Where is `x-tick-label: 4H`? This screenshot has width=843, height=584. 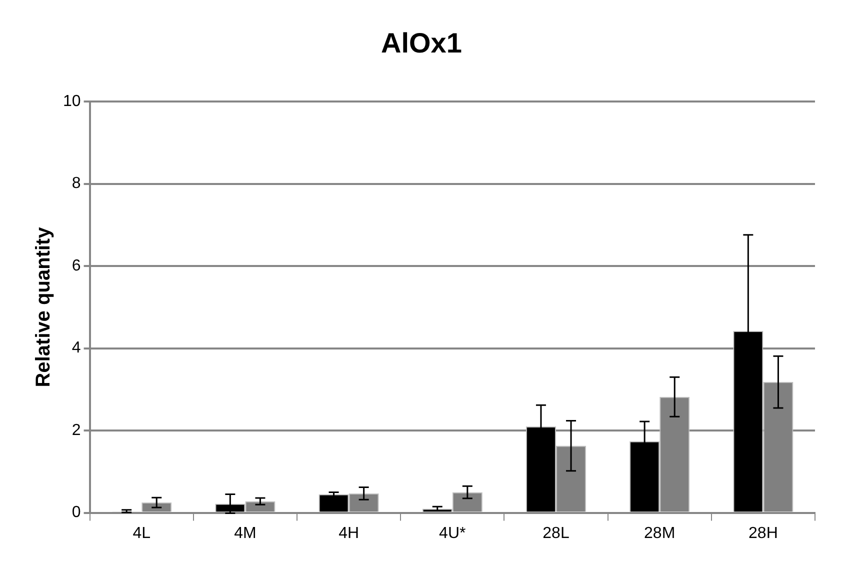
x-tick-label: 4H is located at coordinates (349, 533).